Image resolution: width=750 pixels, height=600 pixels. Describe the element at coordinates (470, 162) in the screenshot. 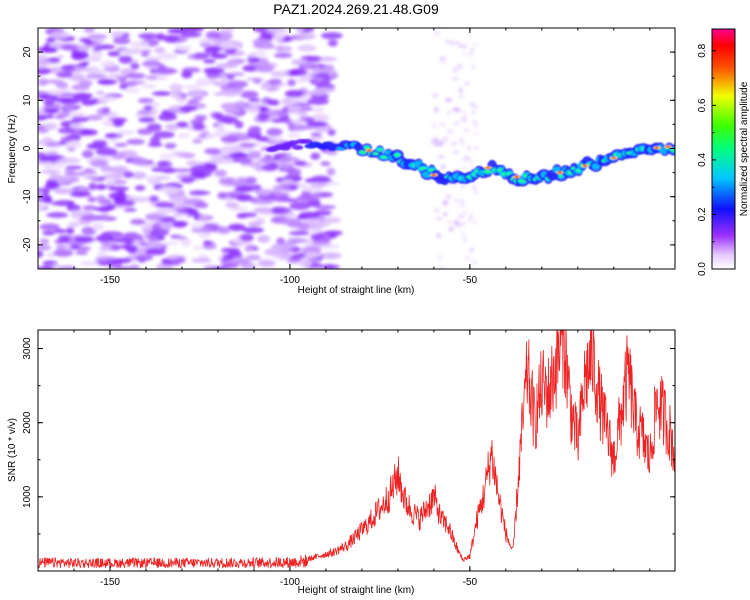

I see `spectrogram-signal-track` at that location.